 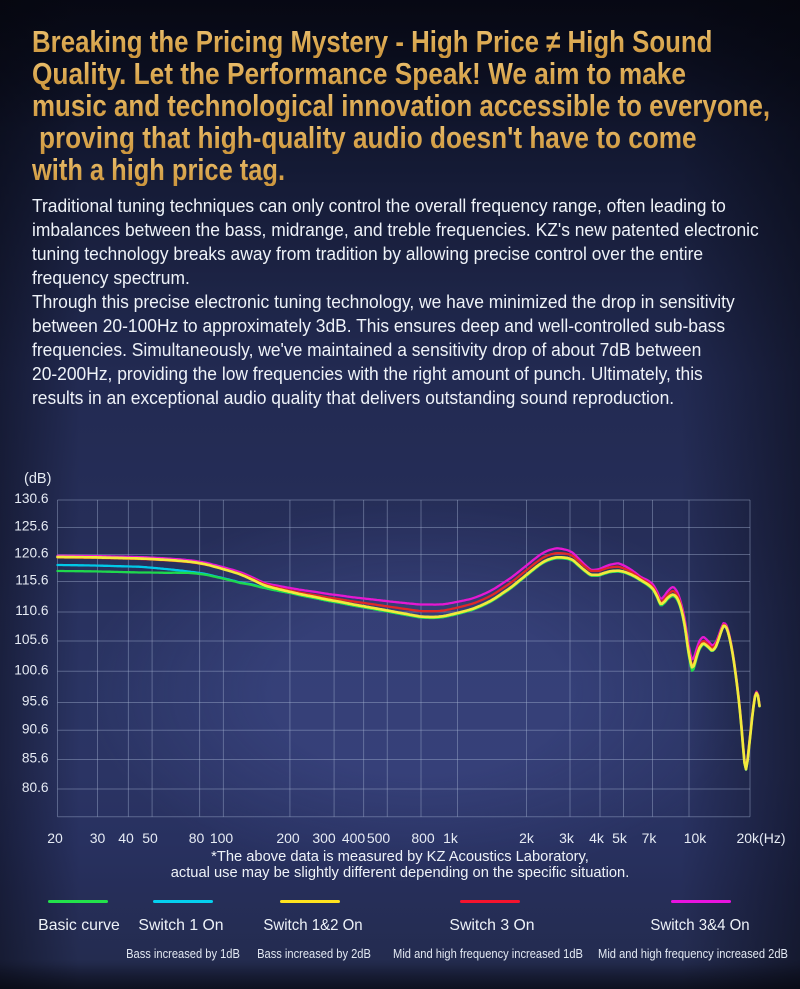 What do you see at coordinates (35, 728) in the screenshot?
I see `svg-text: 90.6` at bounding box center [35, 728].